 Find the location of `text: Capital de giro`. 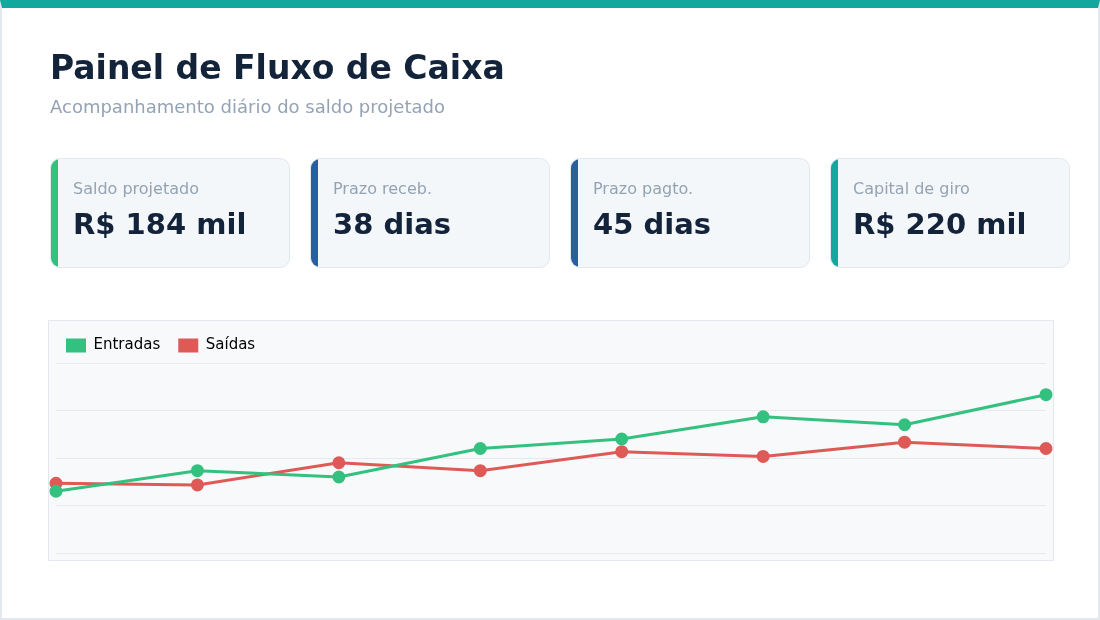

text: Capital de giro is located at coordinates (911, 188).